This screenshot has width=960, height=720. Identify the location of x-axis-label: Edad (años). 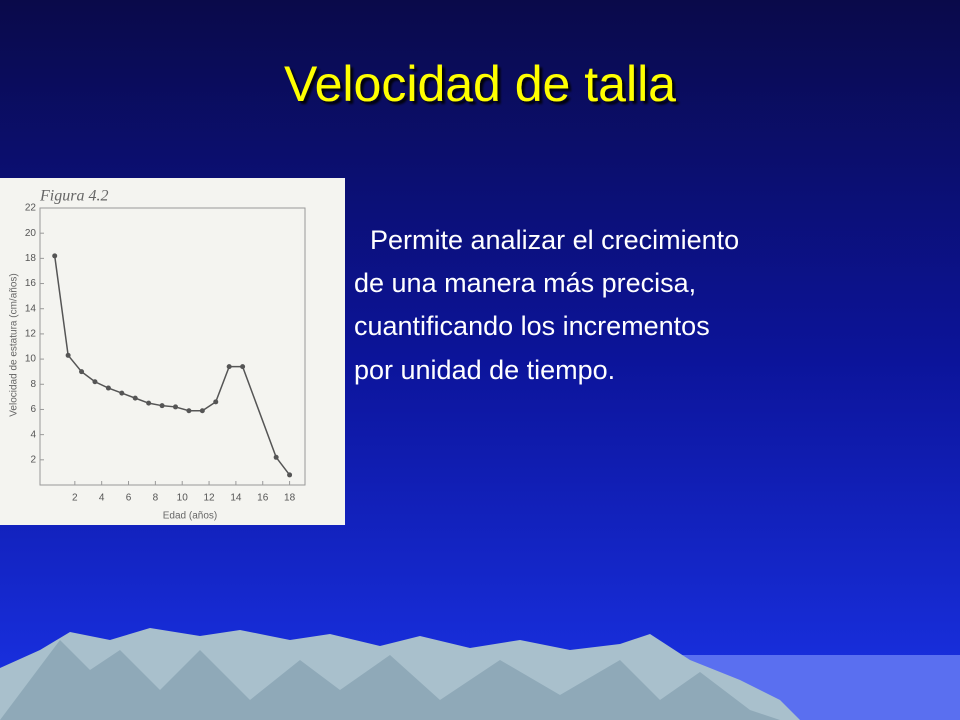
(190, 516).